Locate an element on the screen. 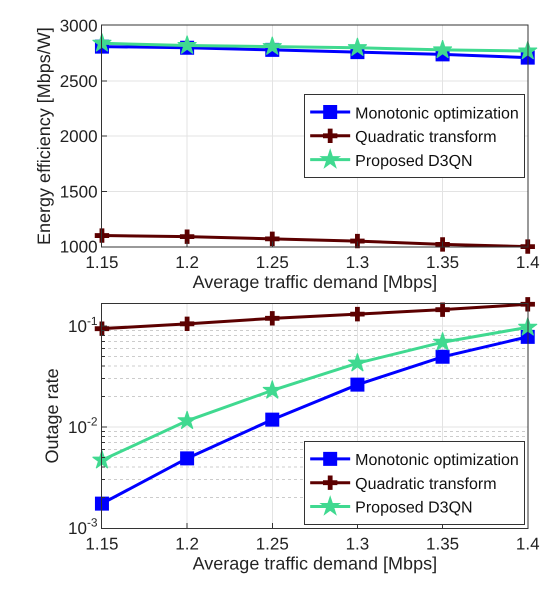 The width and height of the screenshot is (558, 609). y-tick-label: 3000 is located at coordinates (79, 26).